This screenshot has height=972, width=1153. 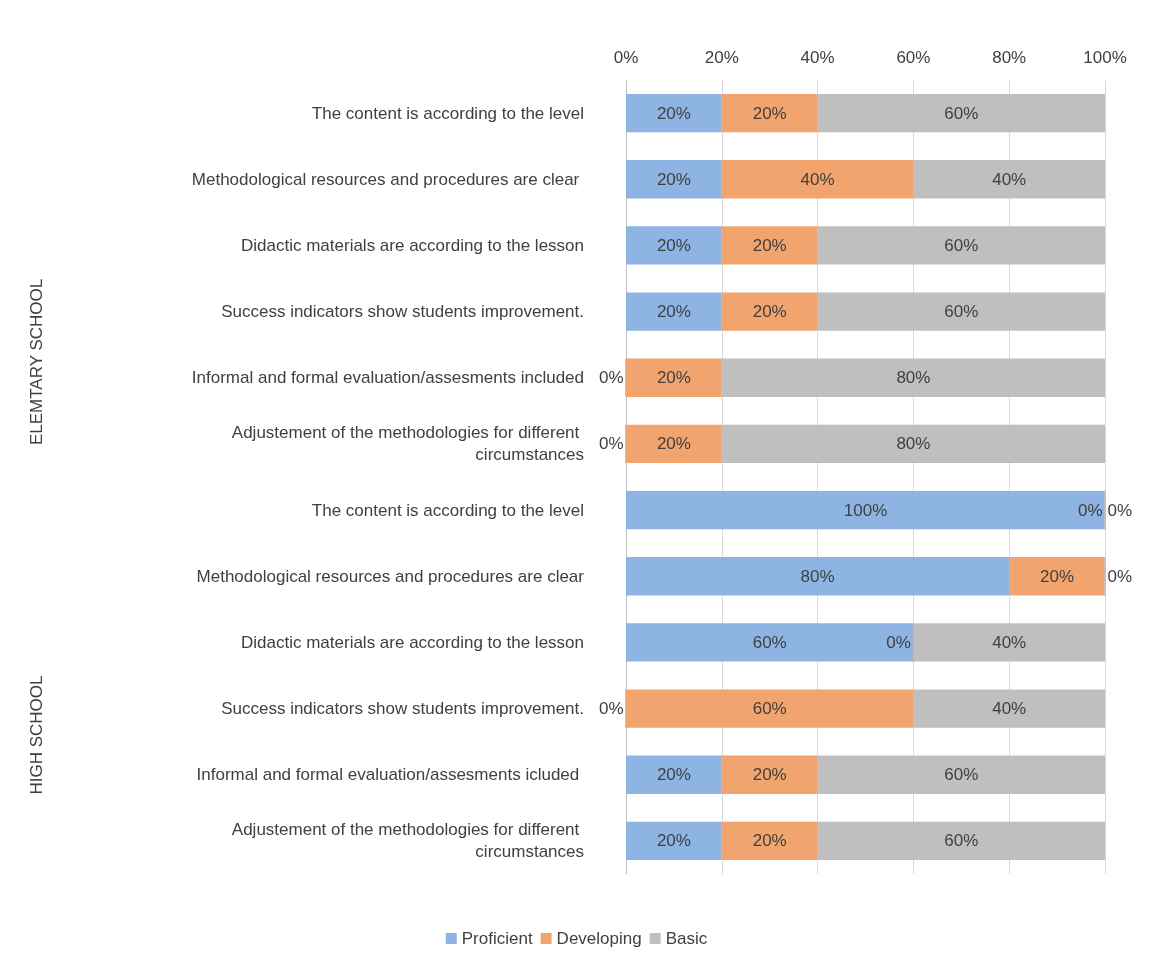 I want to click on legend-label: Developing, so click(x=599, y=938).